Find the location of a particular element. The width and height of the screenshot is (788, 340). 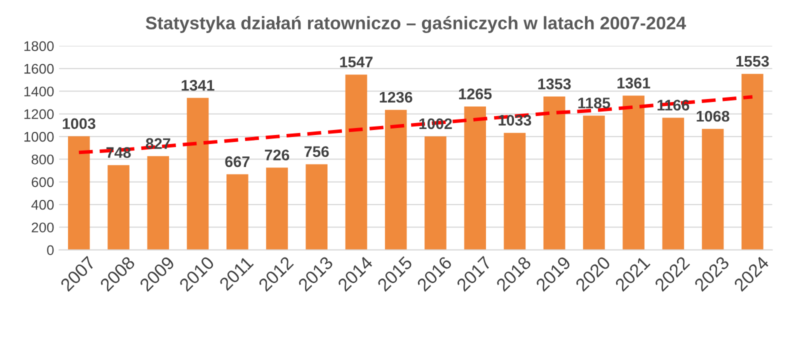

data-label: 1265 is located at coordinates (475, 94).